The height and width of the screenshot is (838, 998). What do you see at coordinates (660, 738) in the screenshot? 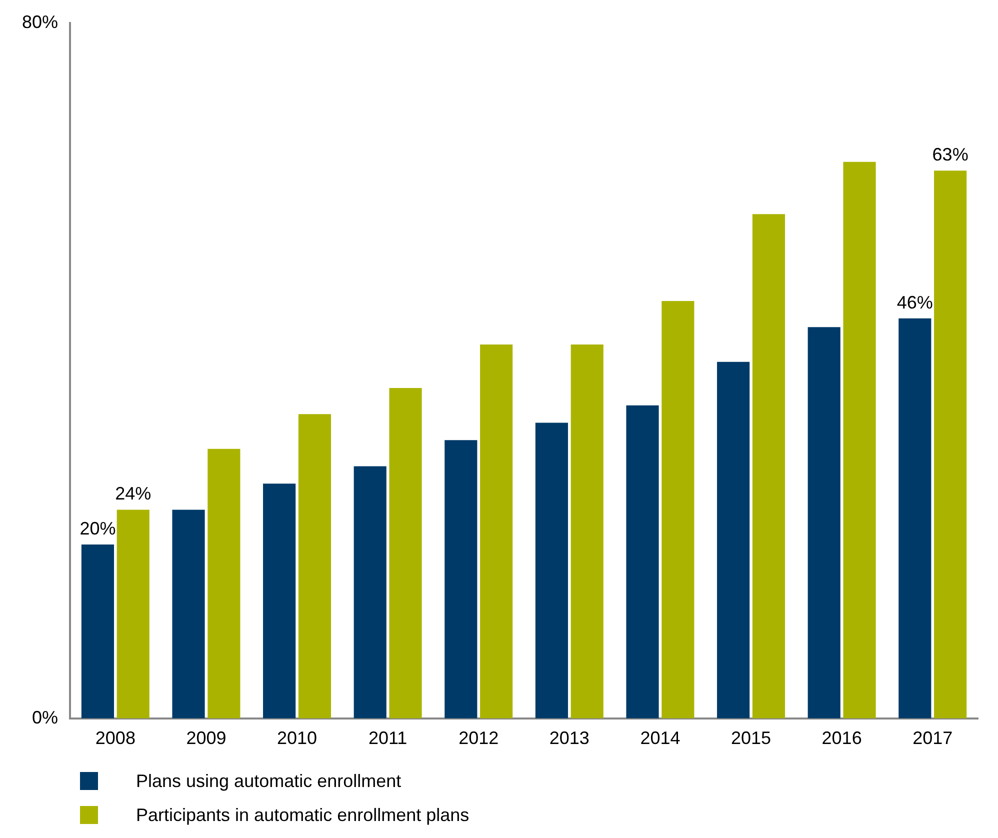
I see `x-tick-label: 2014` at bounding box center [660, 738].